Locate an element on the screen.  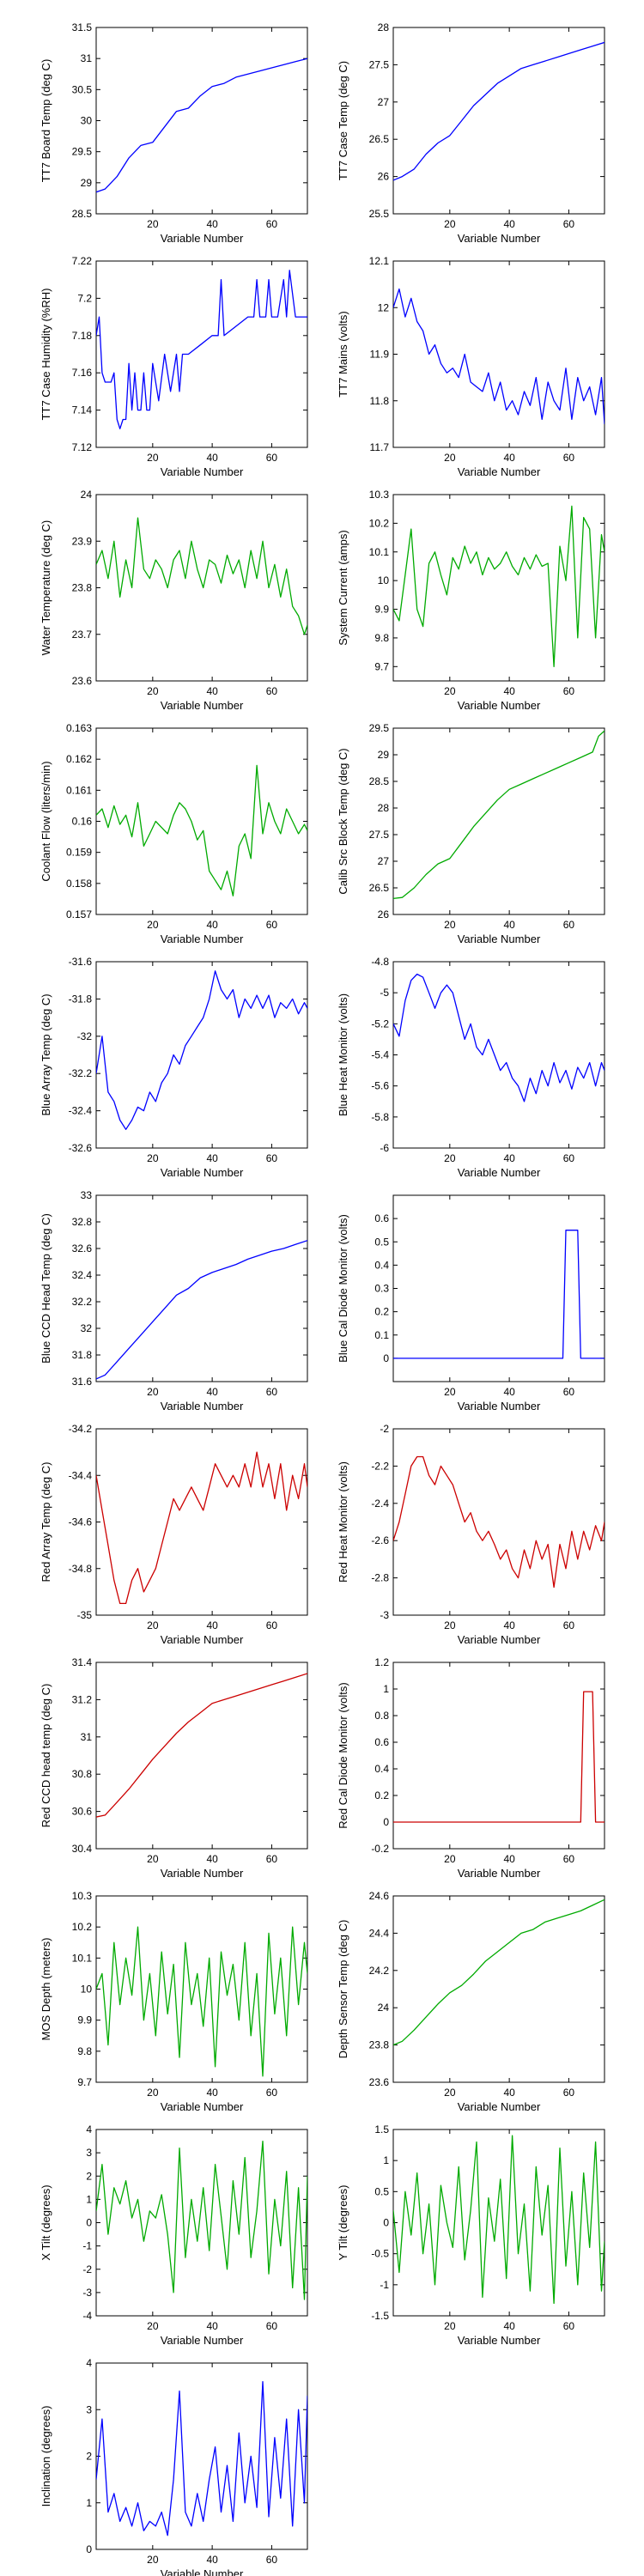
y-tick-label: -1 is located at coordinates (87, 2246).